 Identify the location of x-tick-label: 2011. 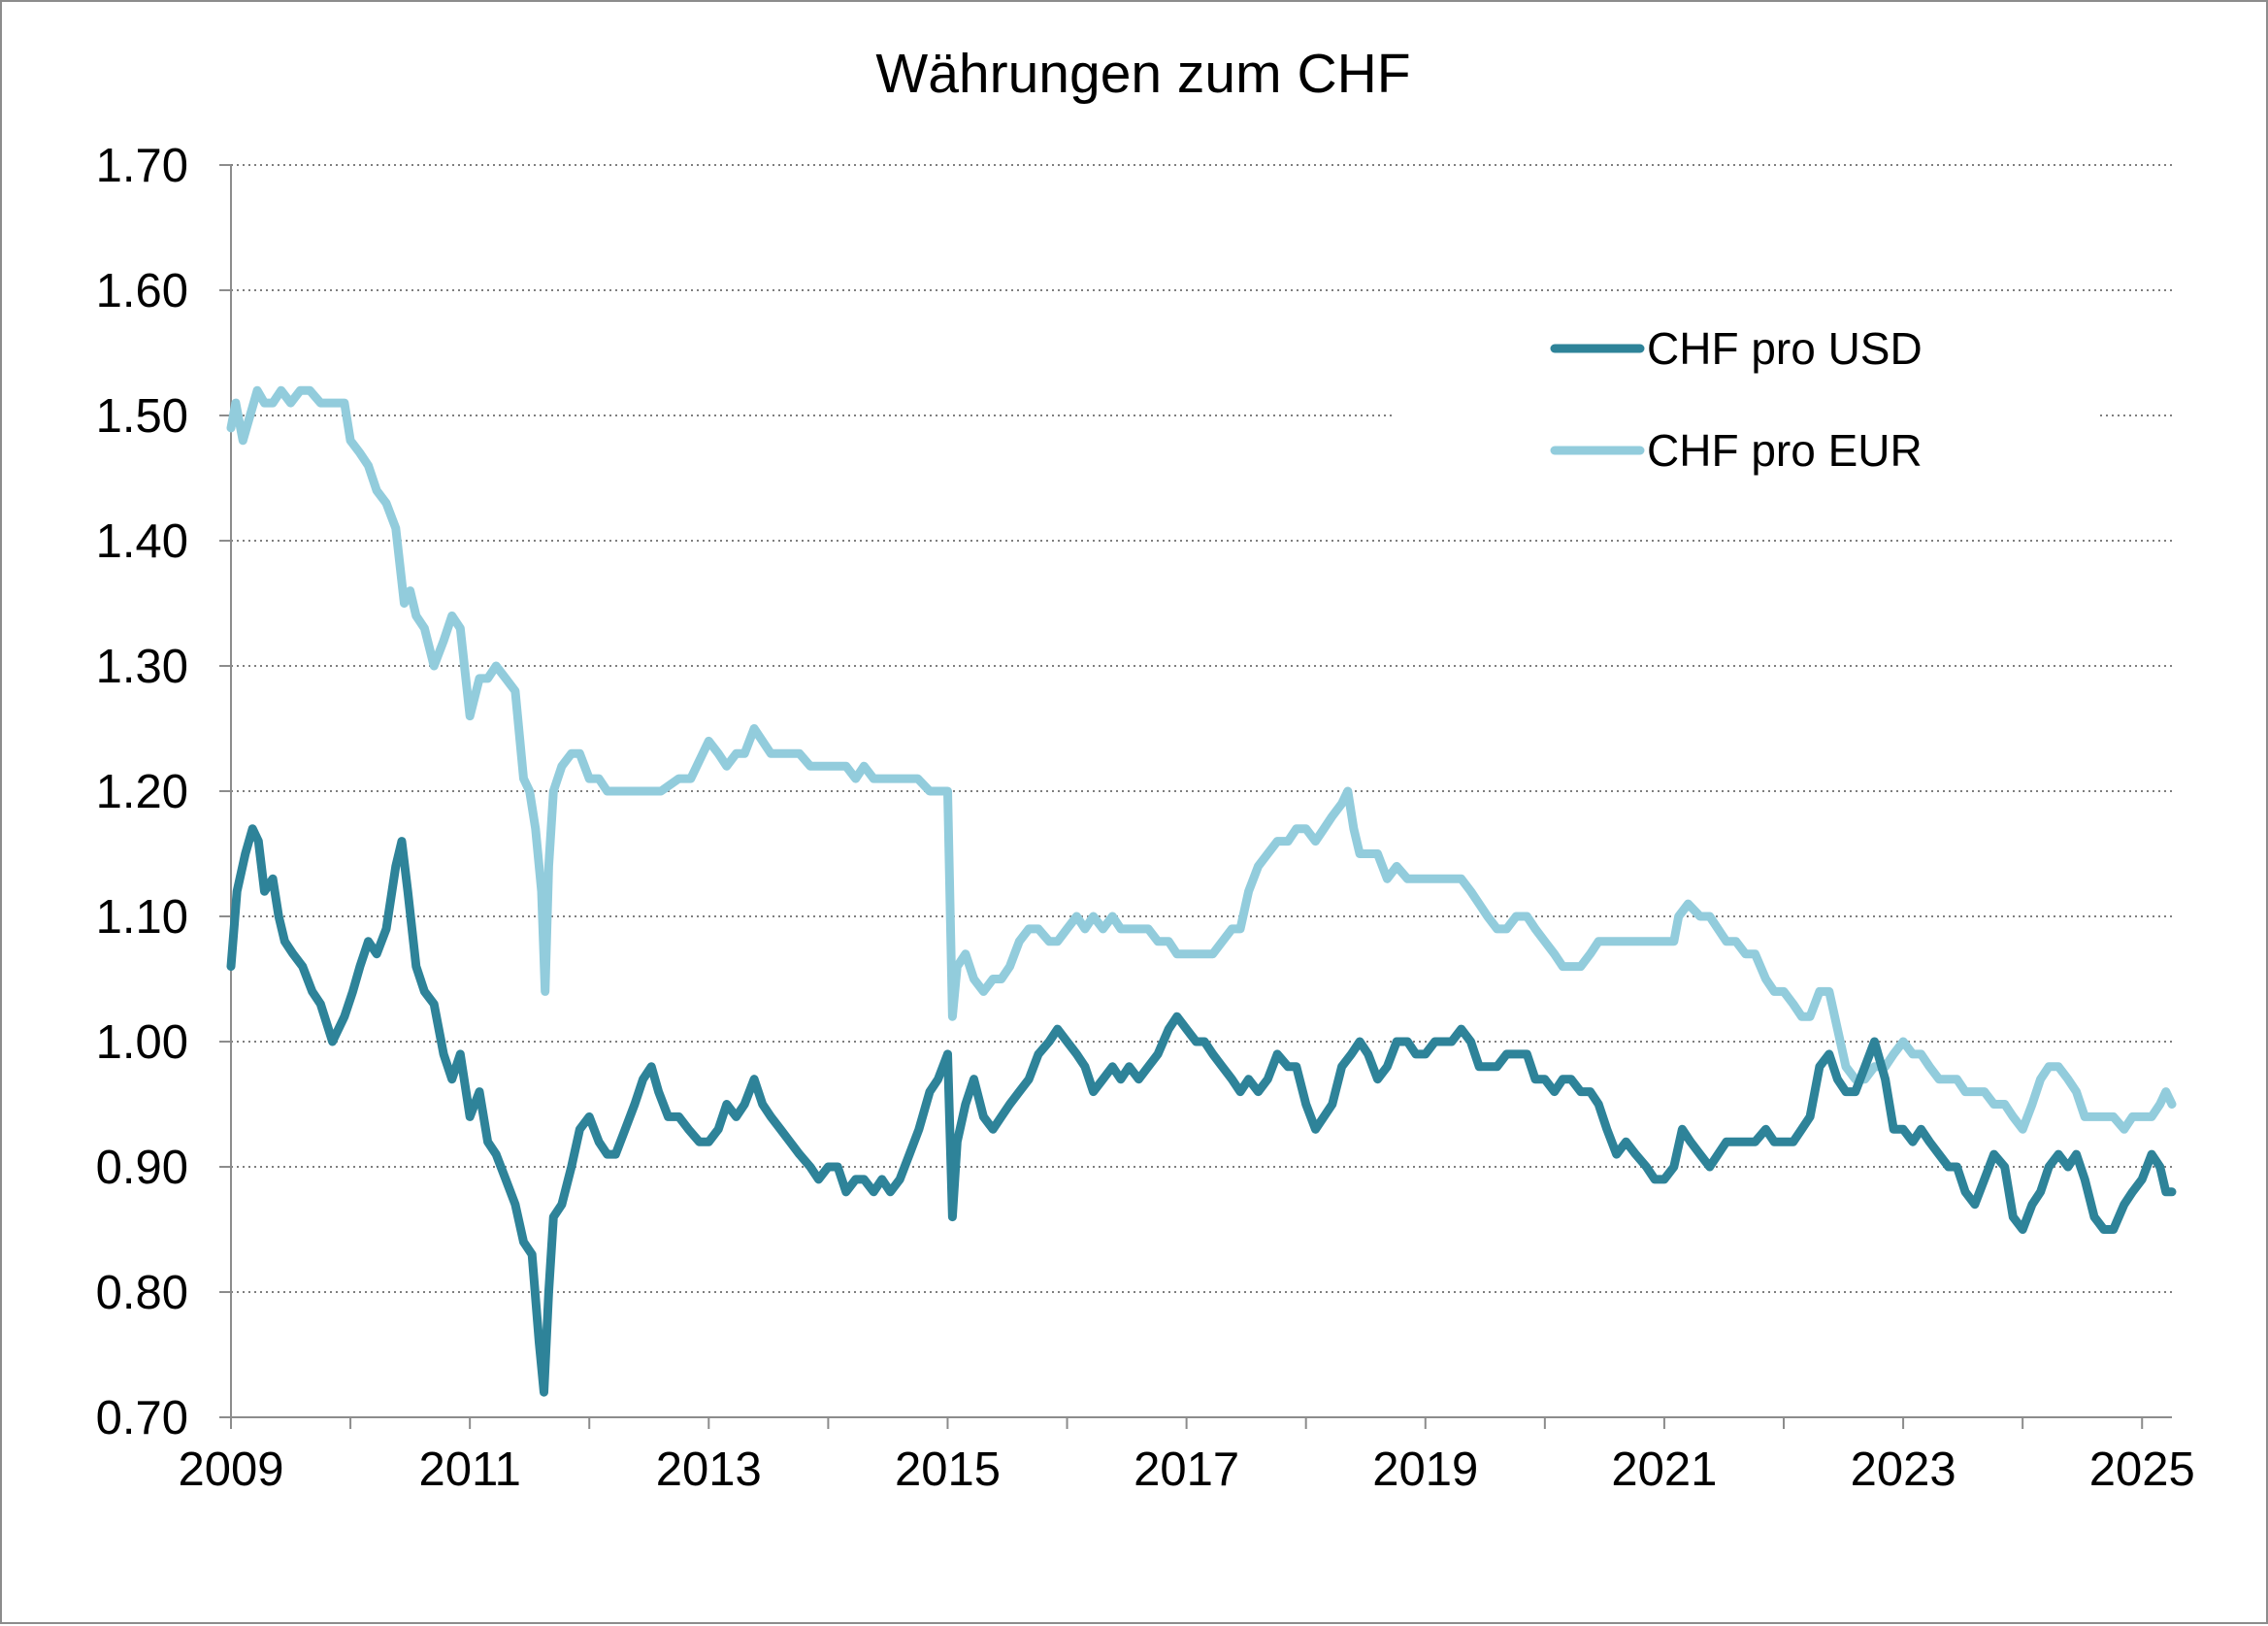
(469, 1469).